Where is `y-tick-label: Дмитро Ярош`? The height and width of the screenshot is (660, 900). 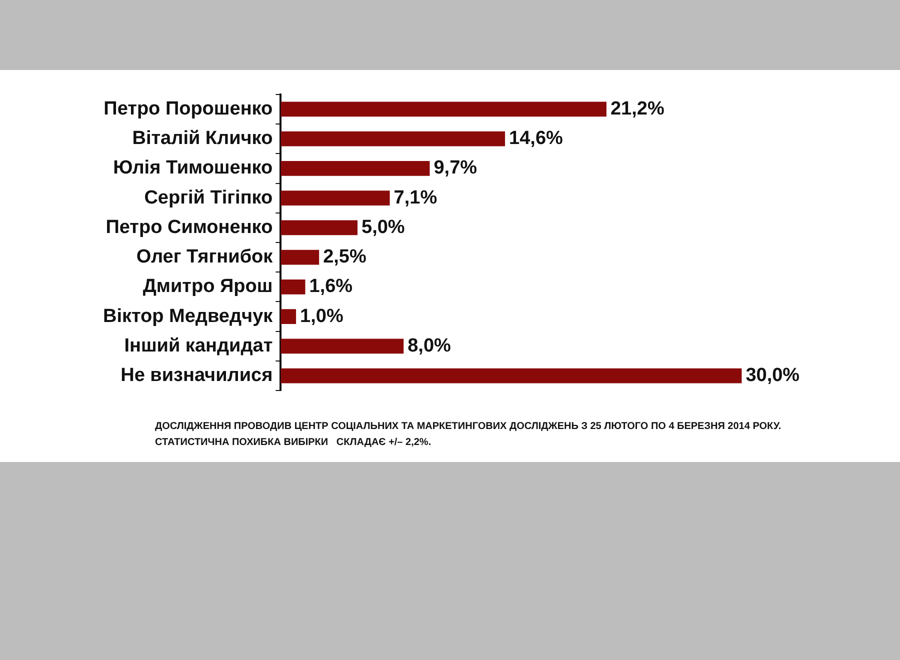
y-tick-label: Дмитро Ярош is located at coordinates (207, 287).